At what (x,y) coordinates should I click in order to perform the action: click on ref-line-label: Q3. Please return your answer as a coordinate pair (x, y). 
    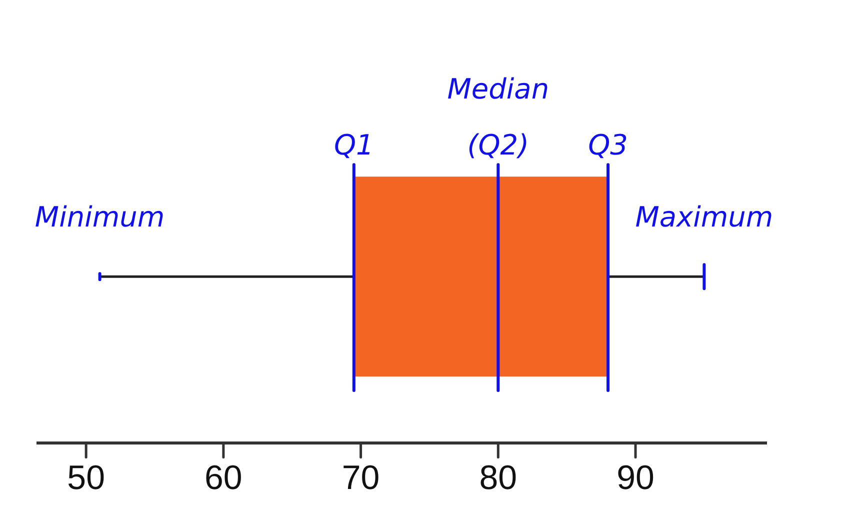
    Looking at the image, I should click on (608, 145).